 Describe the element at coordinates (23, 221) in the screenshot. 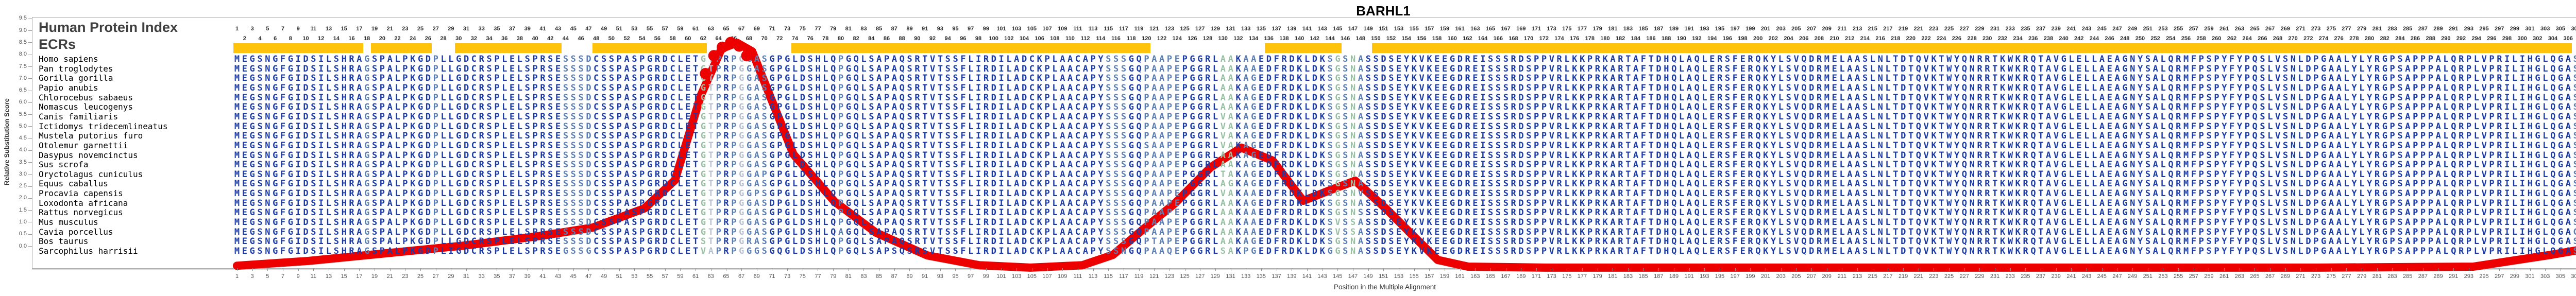

I see `y-tick-label: 1.0` at that location.